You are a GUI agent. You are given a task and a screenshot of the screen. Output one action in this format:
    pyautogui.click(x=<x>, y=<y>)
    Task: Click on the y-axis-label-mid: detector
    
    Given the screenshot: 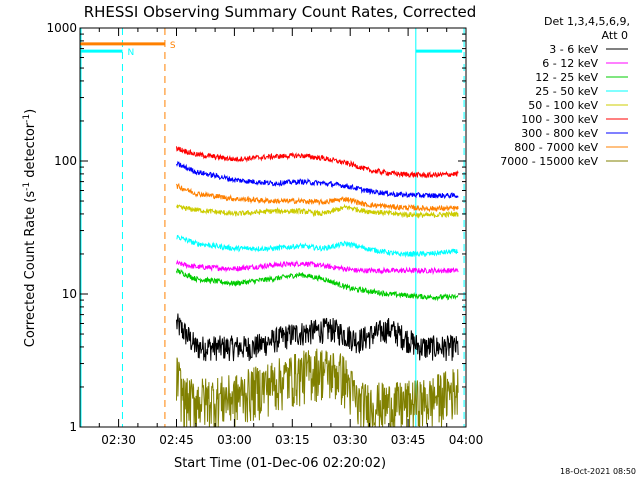 What is the action you would take?
    pyautogui.click(x=30, y=152)
    